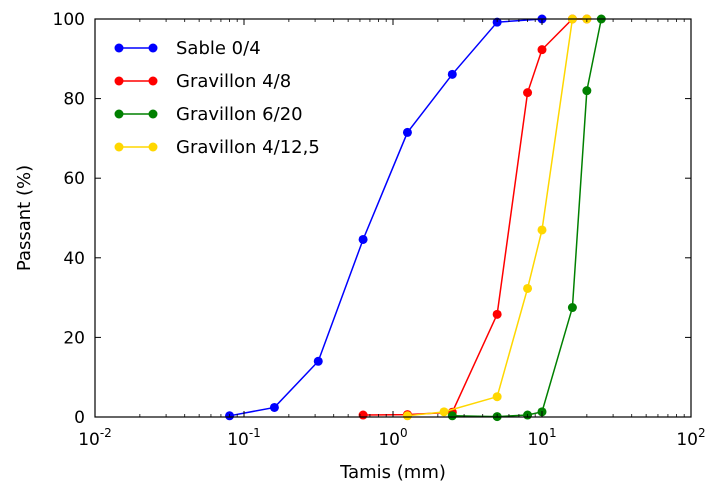 This screenshot has width=710, height=488. I want to click on y-axis-label: Passant (%), so click(24, 218).